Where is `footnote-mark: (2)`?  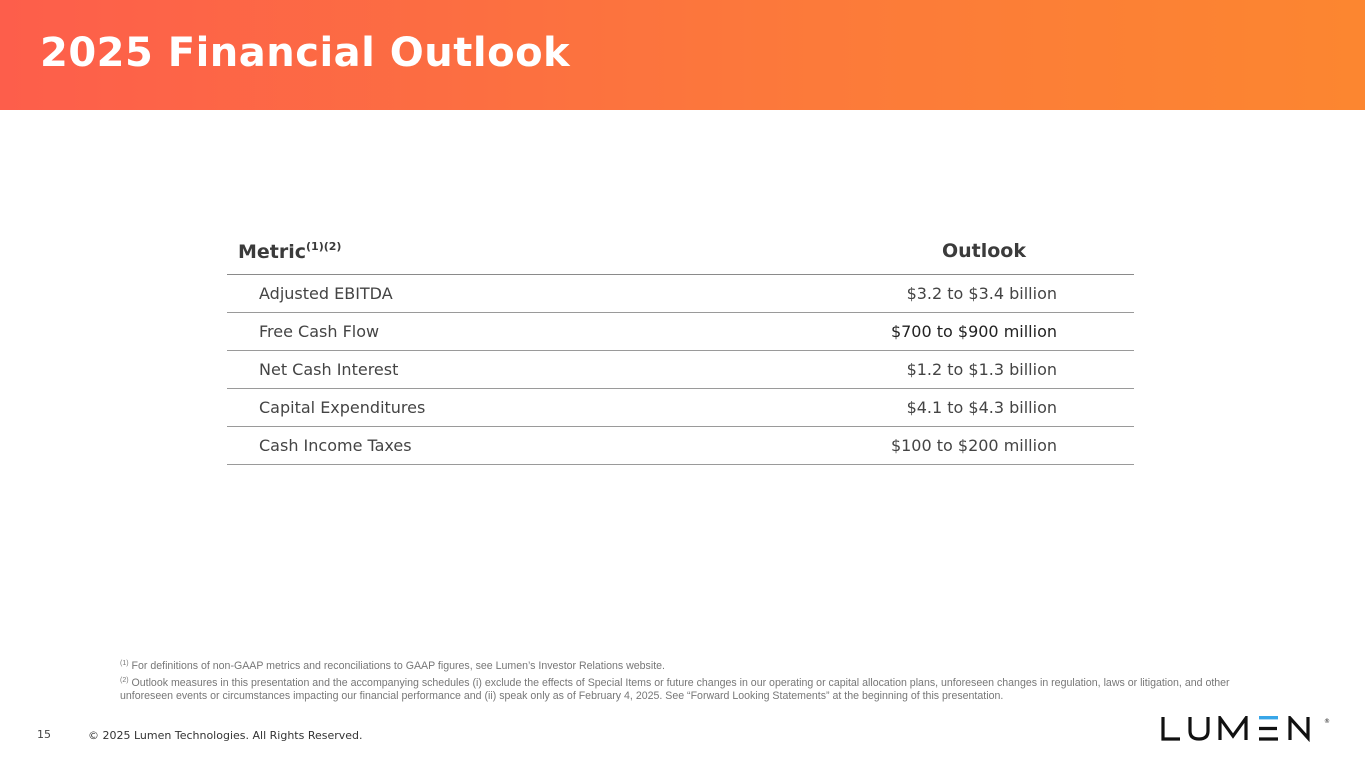
footnote-mark: (2) is located at coordinates (124, 680).